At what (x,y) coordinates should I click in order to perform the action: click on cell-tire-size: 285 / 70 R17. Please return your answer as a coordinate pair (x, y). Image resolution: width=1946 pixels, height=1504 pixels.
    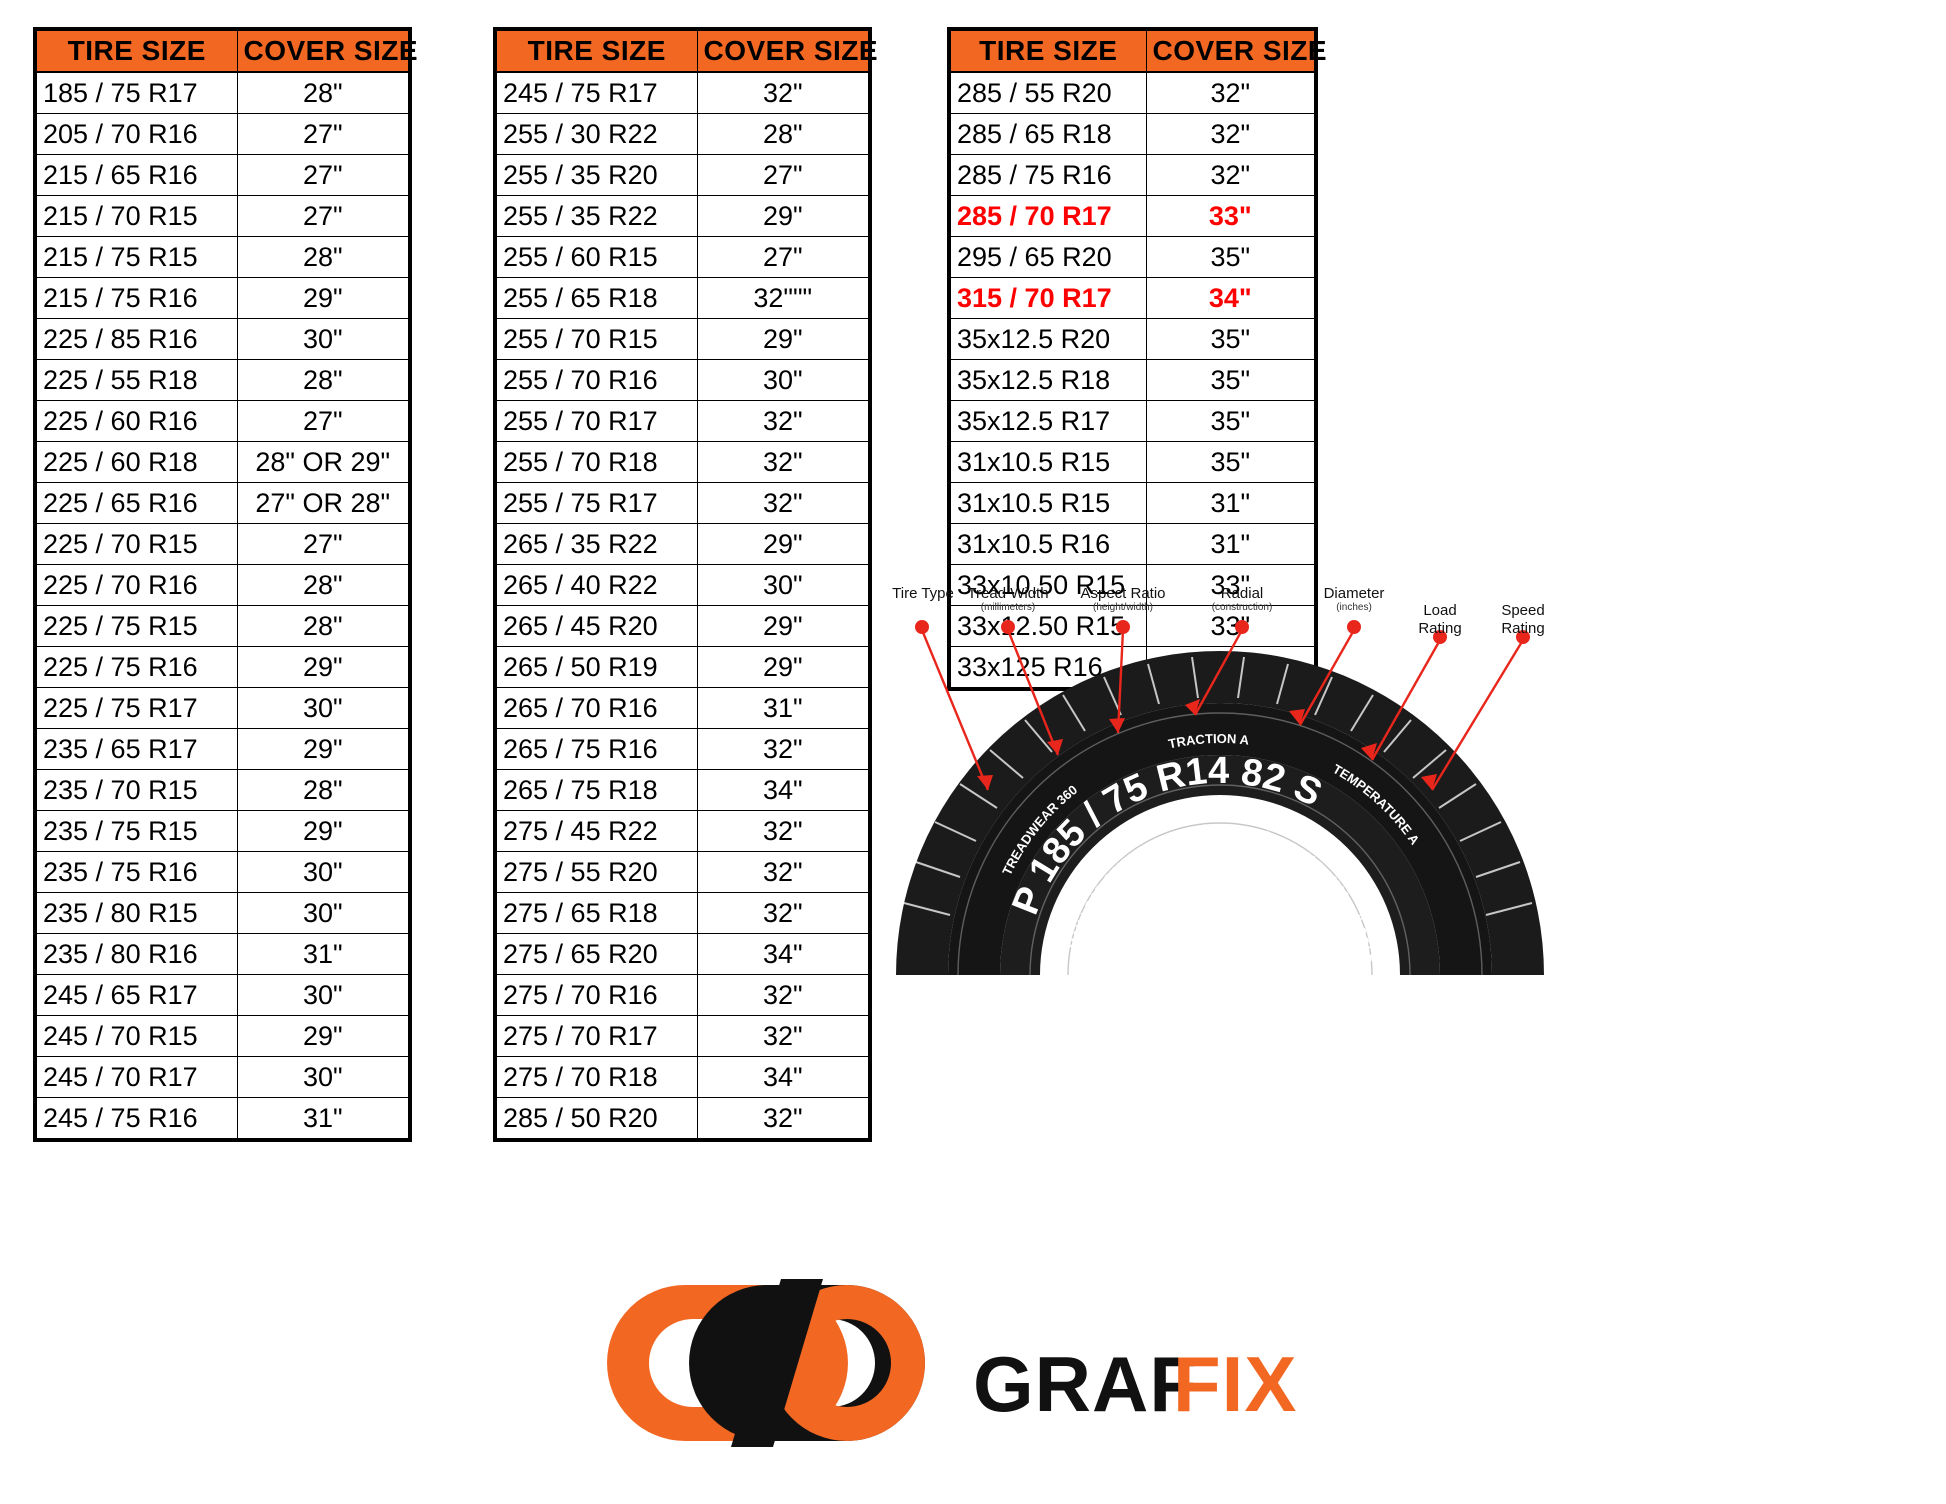
    Looking at the image, I should click on (1047, 216).